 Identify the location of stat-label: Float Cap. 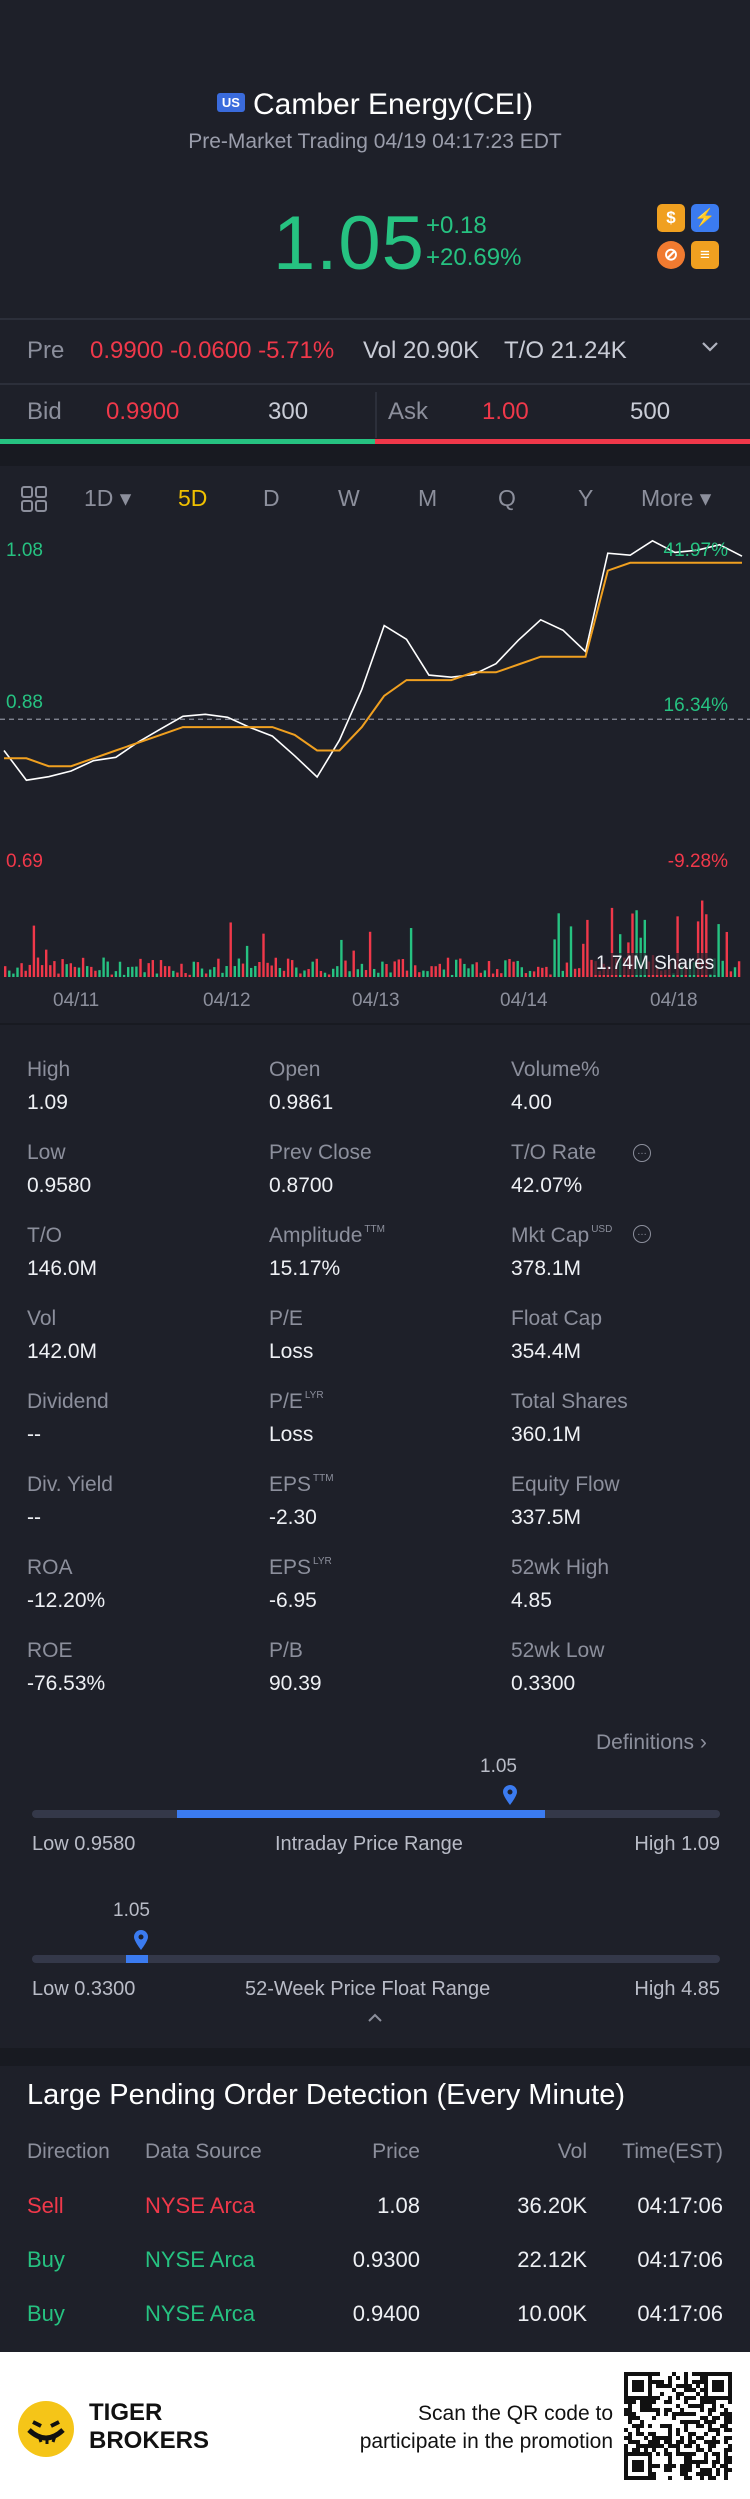
(557, 1318).